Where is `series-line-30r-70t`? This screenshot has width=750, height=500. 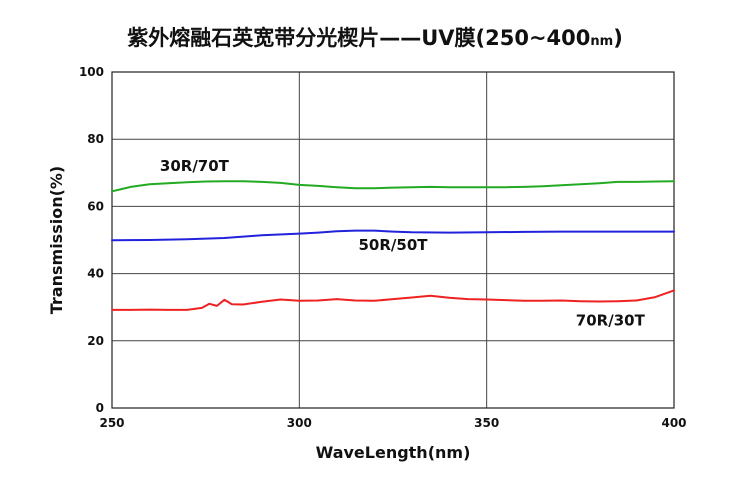
series-line-30r-70t is located at coordinates (393, 186).